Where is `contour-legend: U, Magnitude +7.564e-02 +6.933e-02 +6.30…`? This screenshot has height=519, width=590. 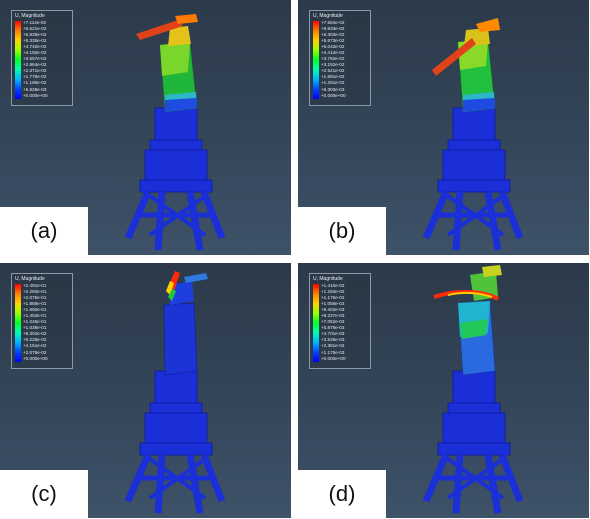 contour-legend: U, Magnitude +7.564e-02 +6.933e-02 +6.30… is located at coordinates (340, 58).